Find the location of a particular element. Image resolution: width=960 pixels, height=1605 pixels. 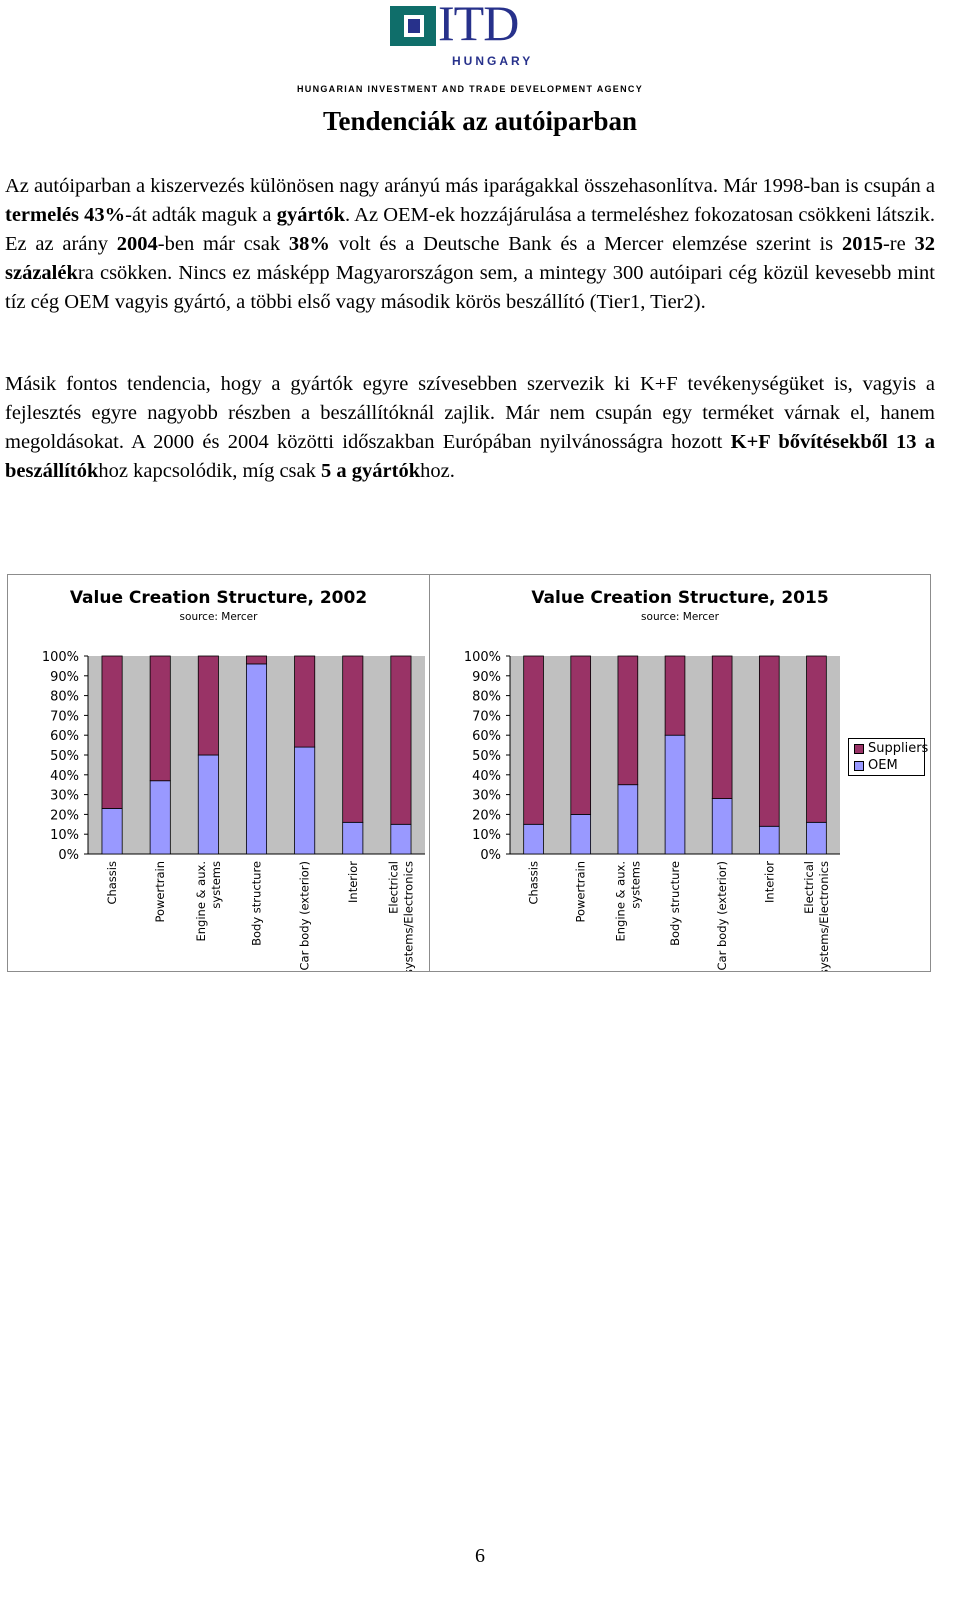

chart-title: Value Creation Structure, 2015 is located at coordinates (680, 598).